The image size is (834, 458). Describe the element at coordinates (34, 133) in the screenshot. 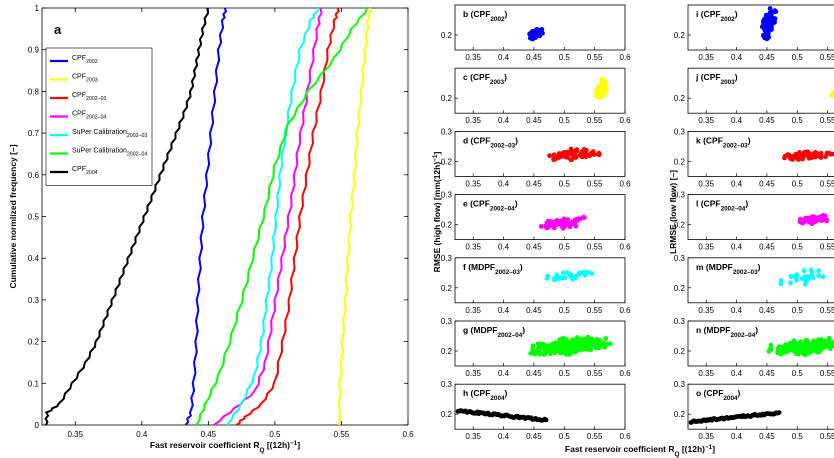

I see `y-tick-label: 0.7` at that location.